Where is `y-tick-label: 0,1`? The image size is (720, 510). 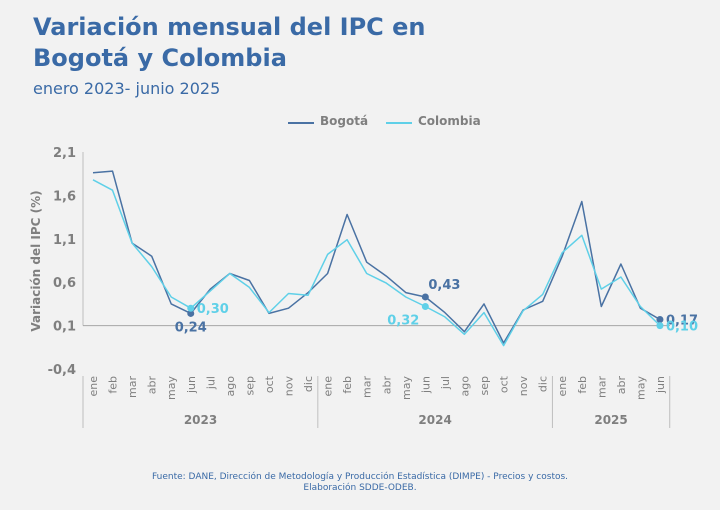
y-tick-label: 0,1 is located at coordinates (64, 327).